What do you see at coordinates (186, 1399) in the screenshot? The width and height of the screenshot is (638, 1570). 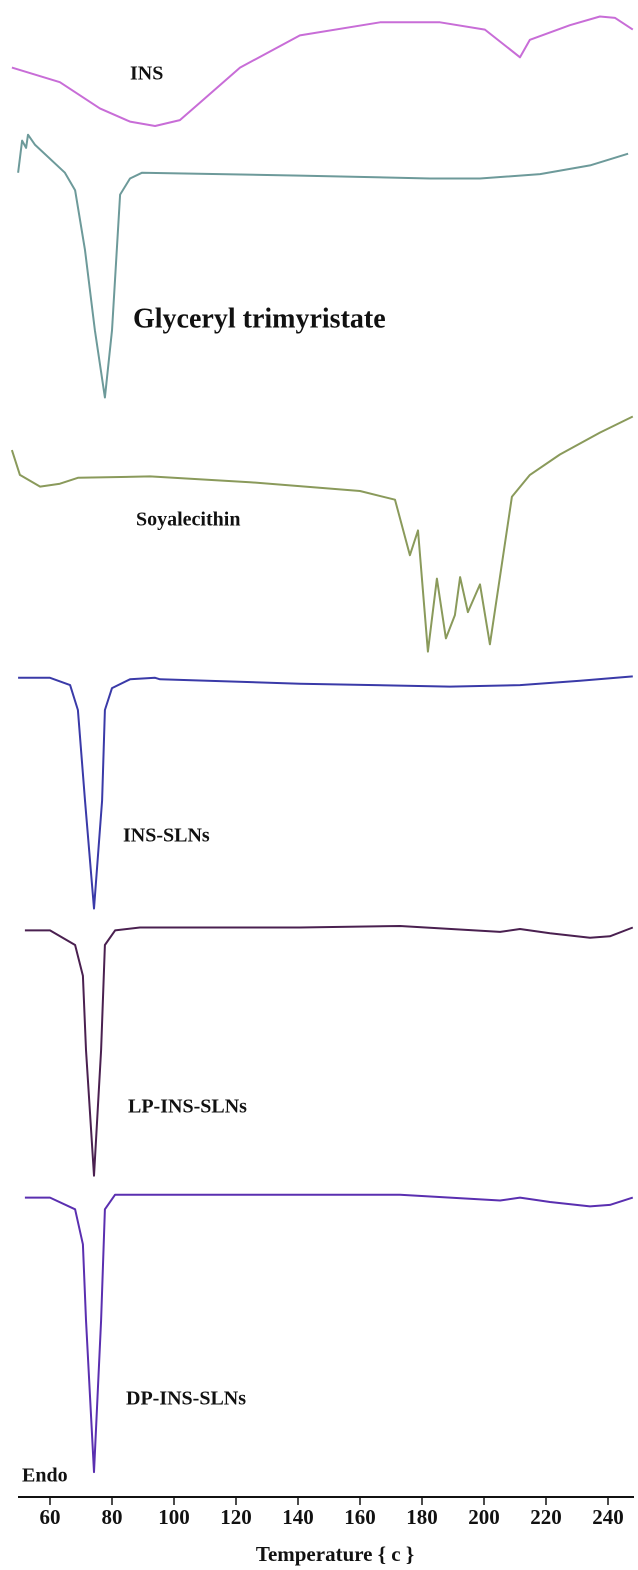 I see `curve-label: DP-INS-SLNs` at bounding box center [186, 1399].